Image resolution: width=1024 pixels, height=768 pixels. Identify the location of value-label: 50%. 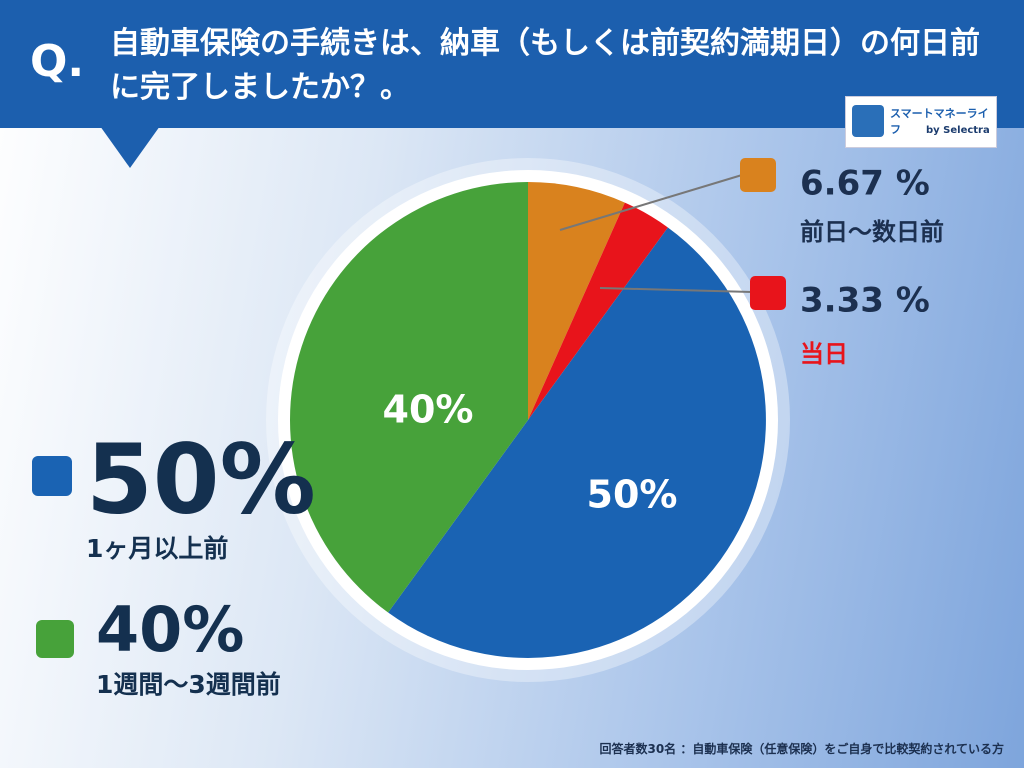
(201, 479).